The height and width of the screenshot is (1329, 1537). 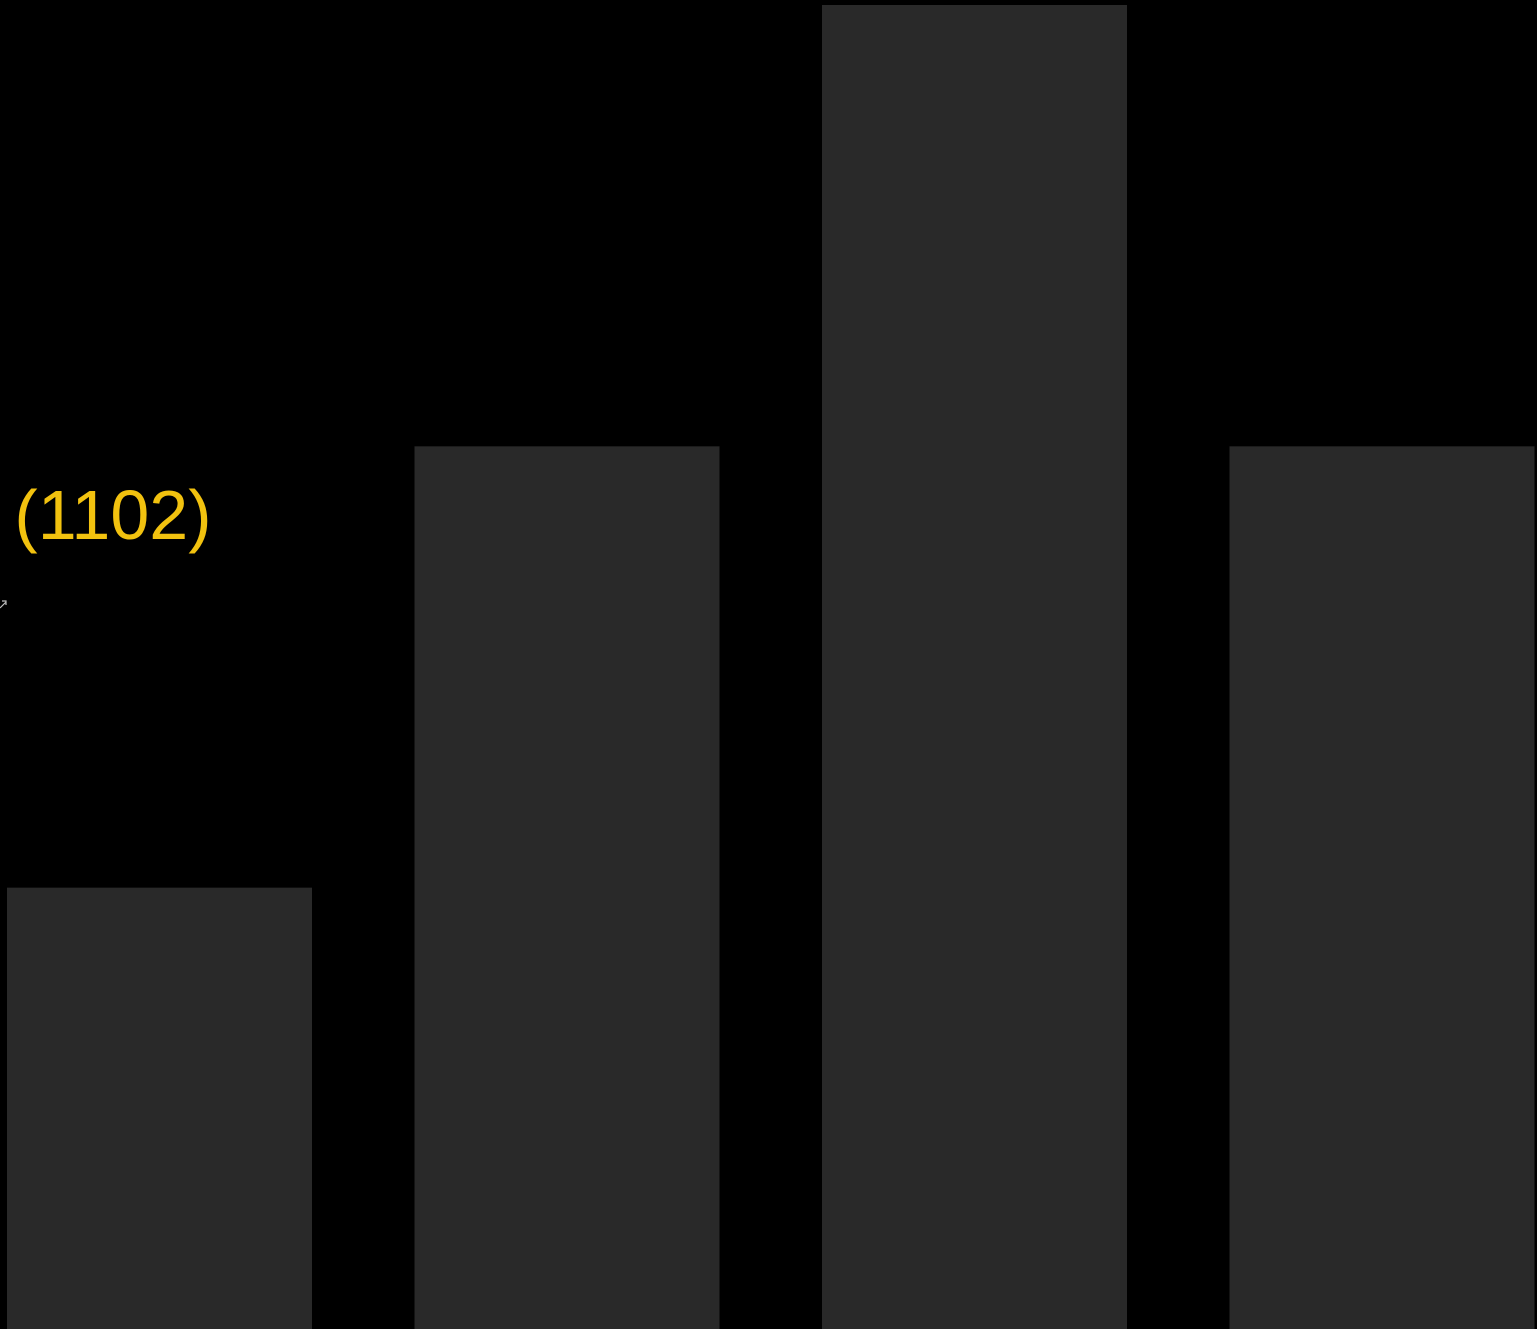 I want to click on tile-title: o (1102), so click(x=106, y=515).